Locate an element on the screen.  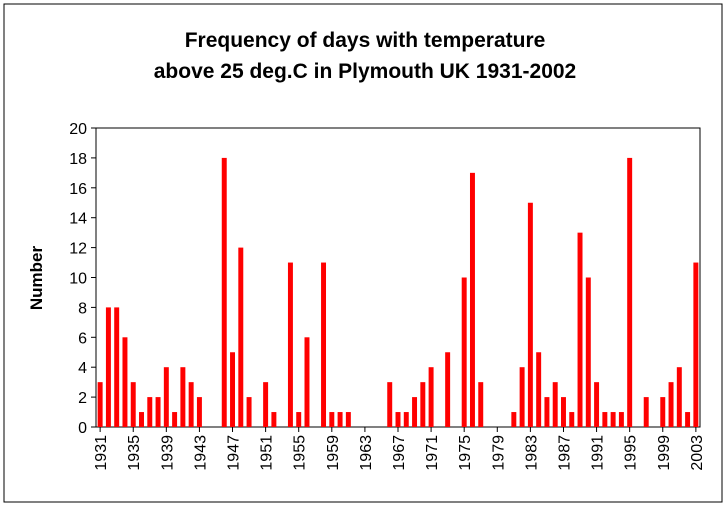
x-tick-label: 1999 is located at coordinates (664, 453).